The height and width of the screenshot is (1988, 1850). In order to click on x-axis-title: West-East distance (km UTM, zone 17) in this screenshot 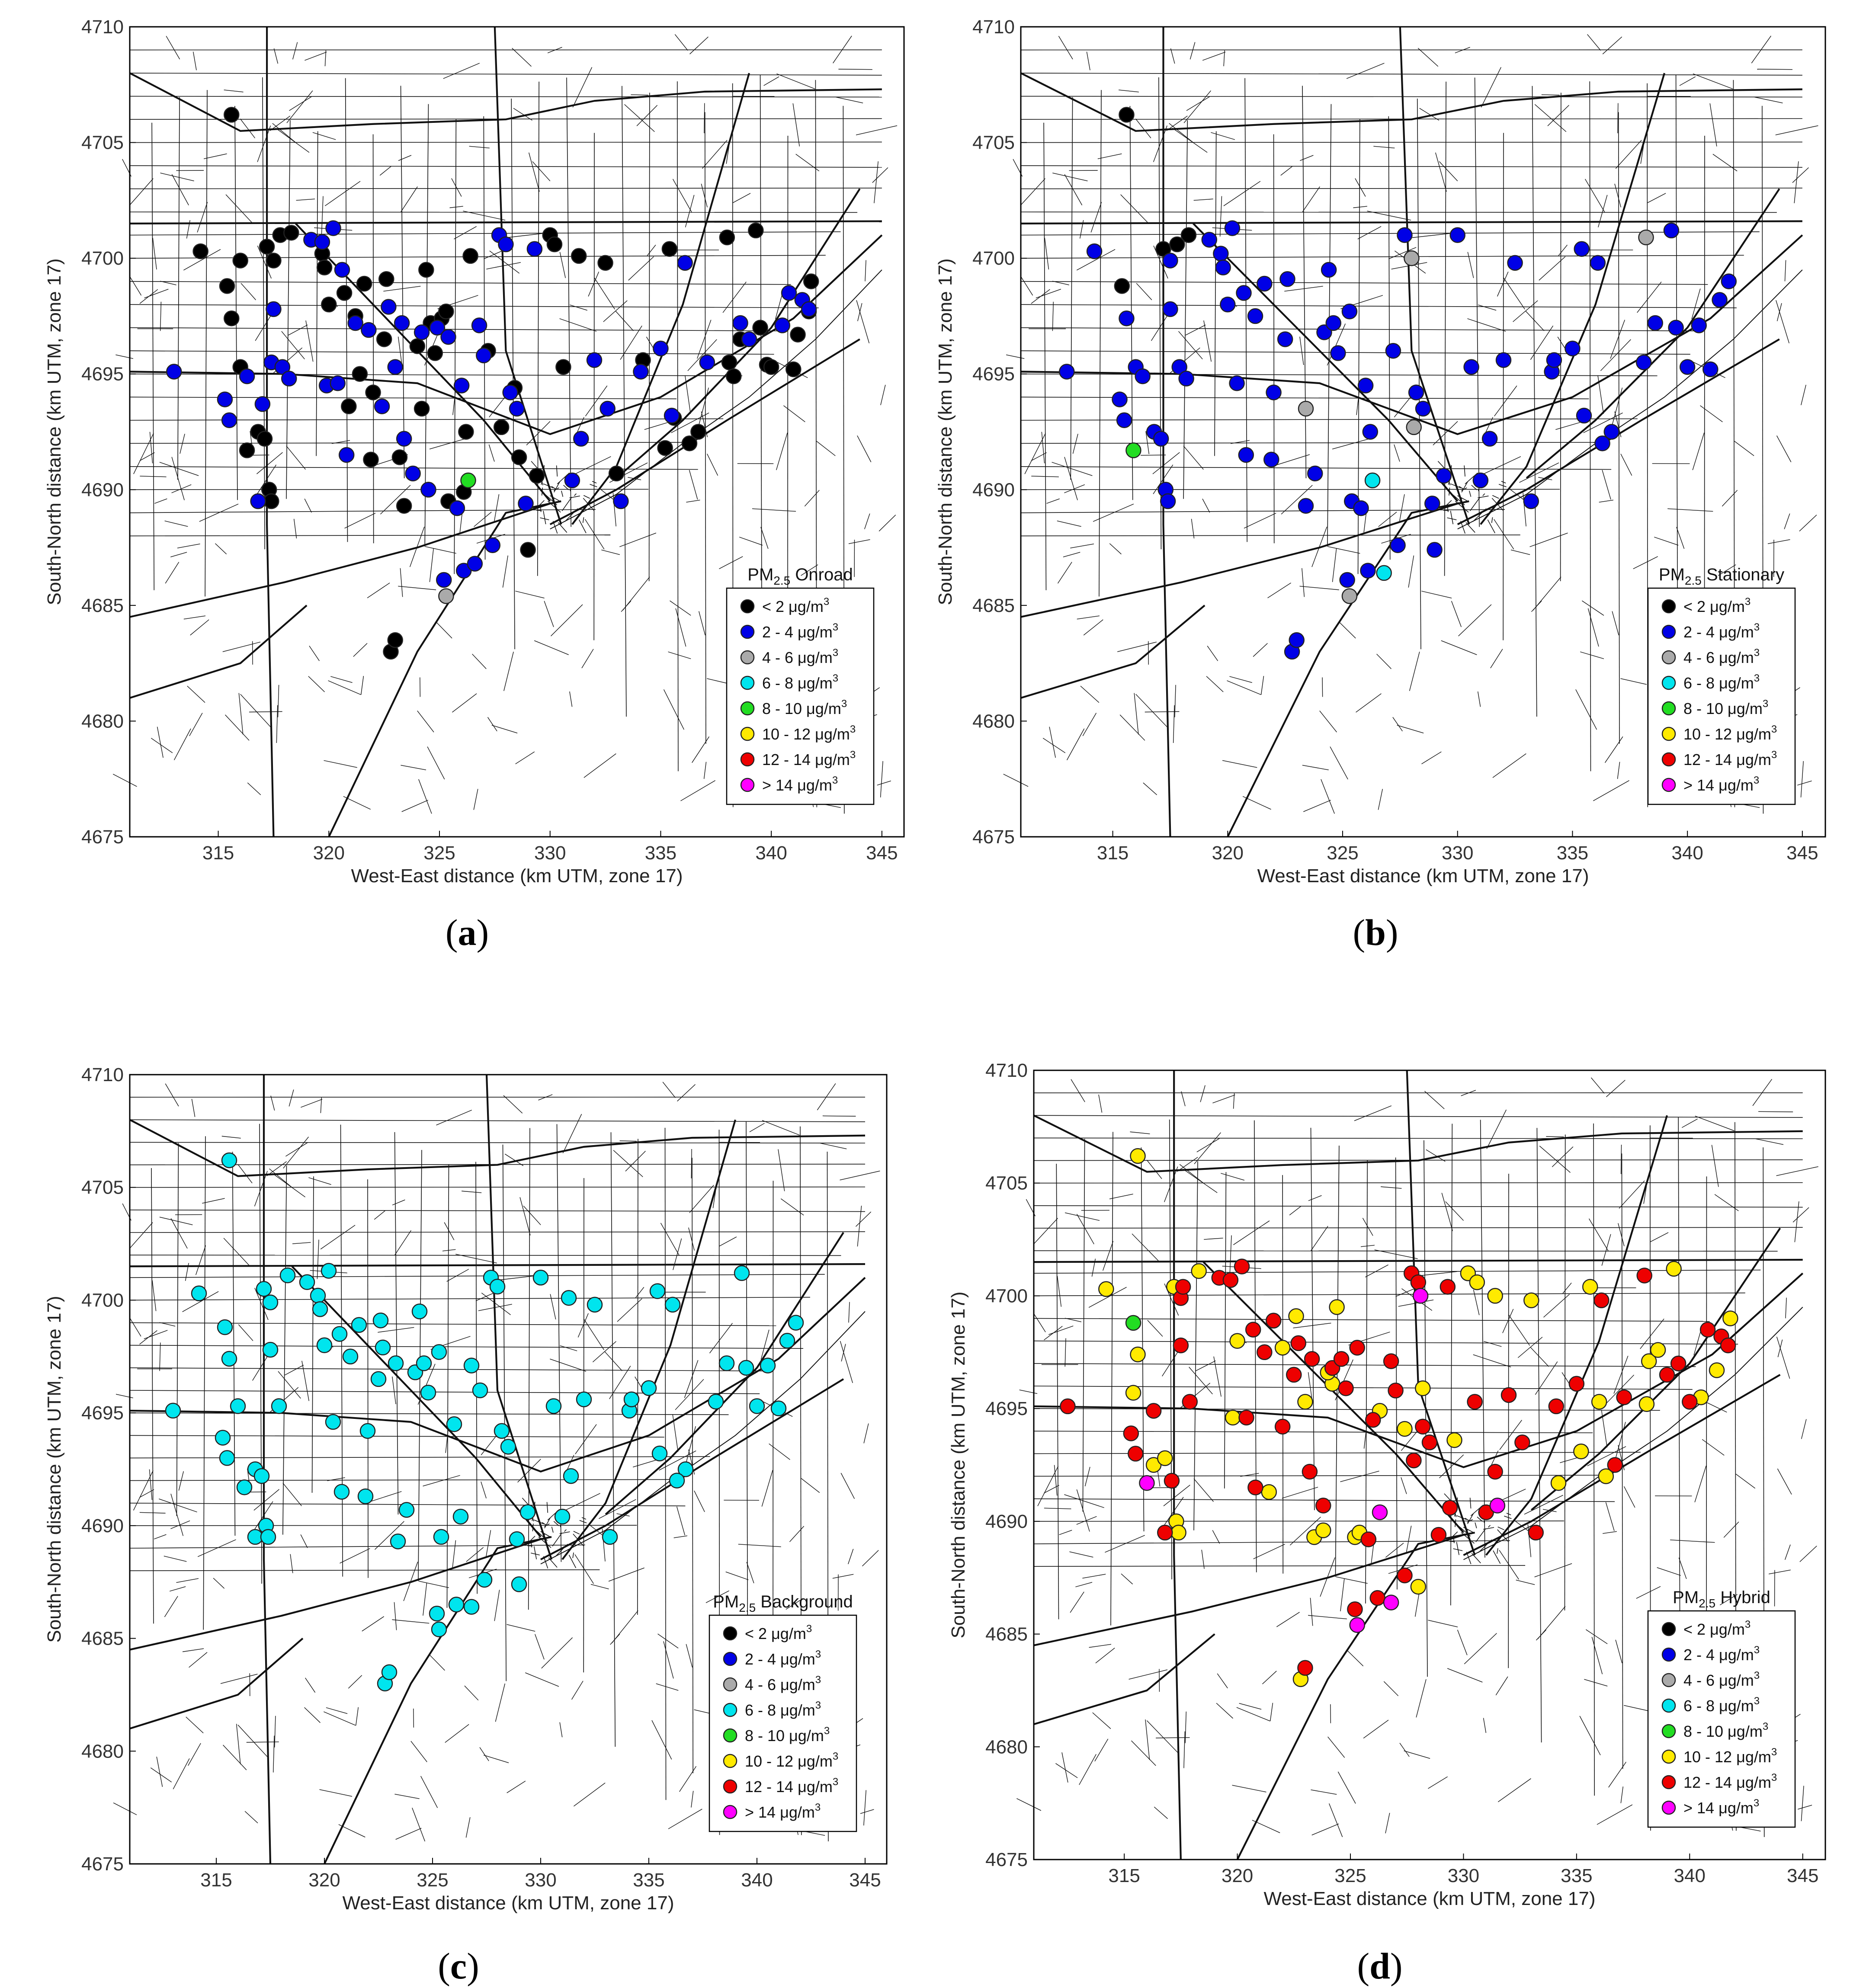, I will do `click(509, 1903)`.